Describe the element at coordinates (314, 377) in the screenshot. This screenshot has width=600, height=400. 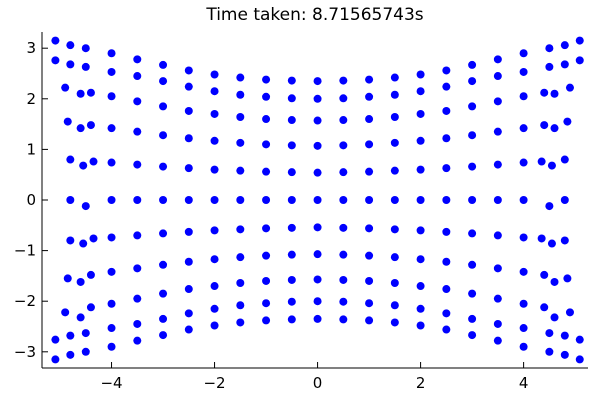
I see `x-ticks: −4 −2 0 2 4` at that location.